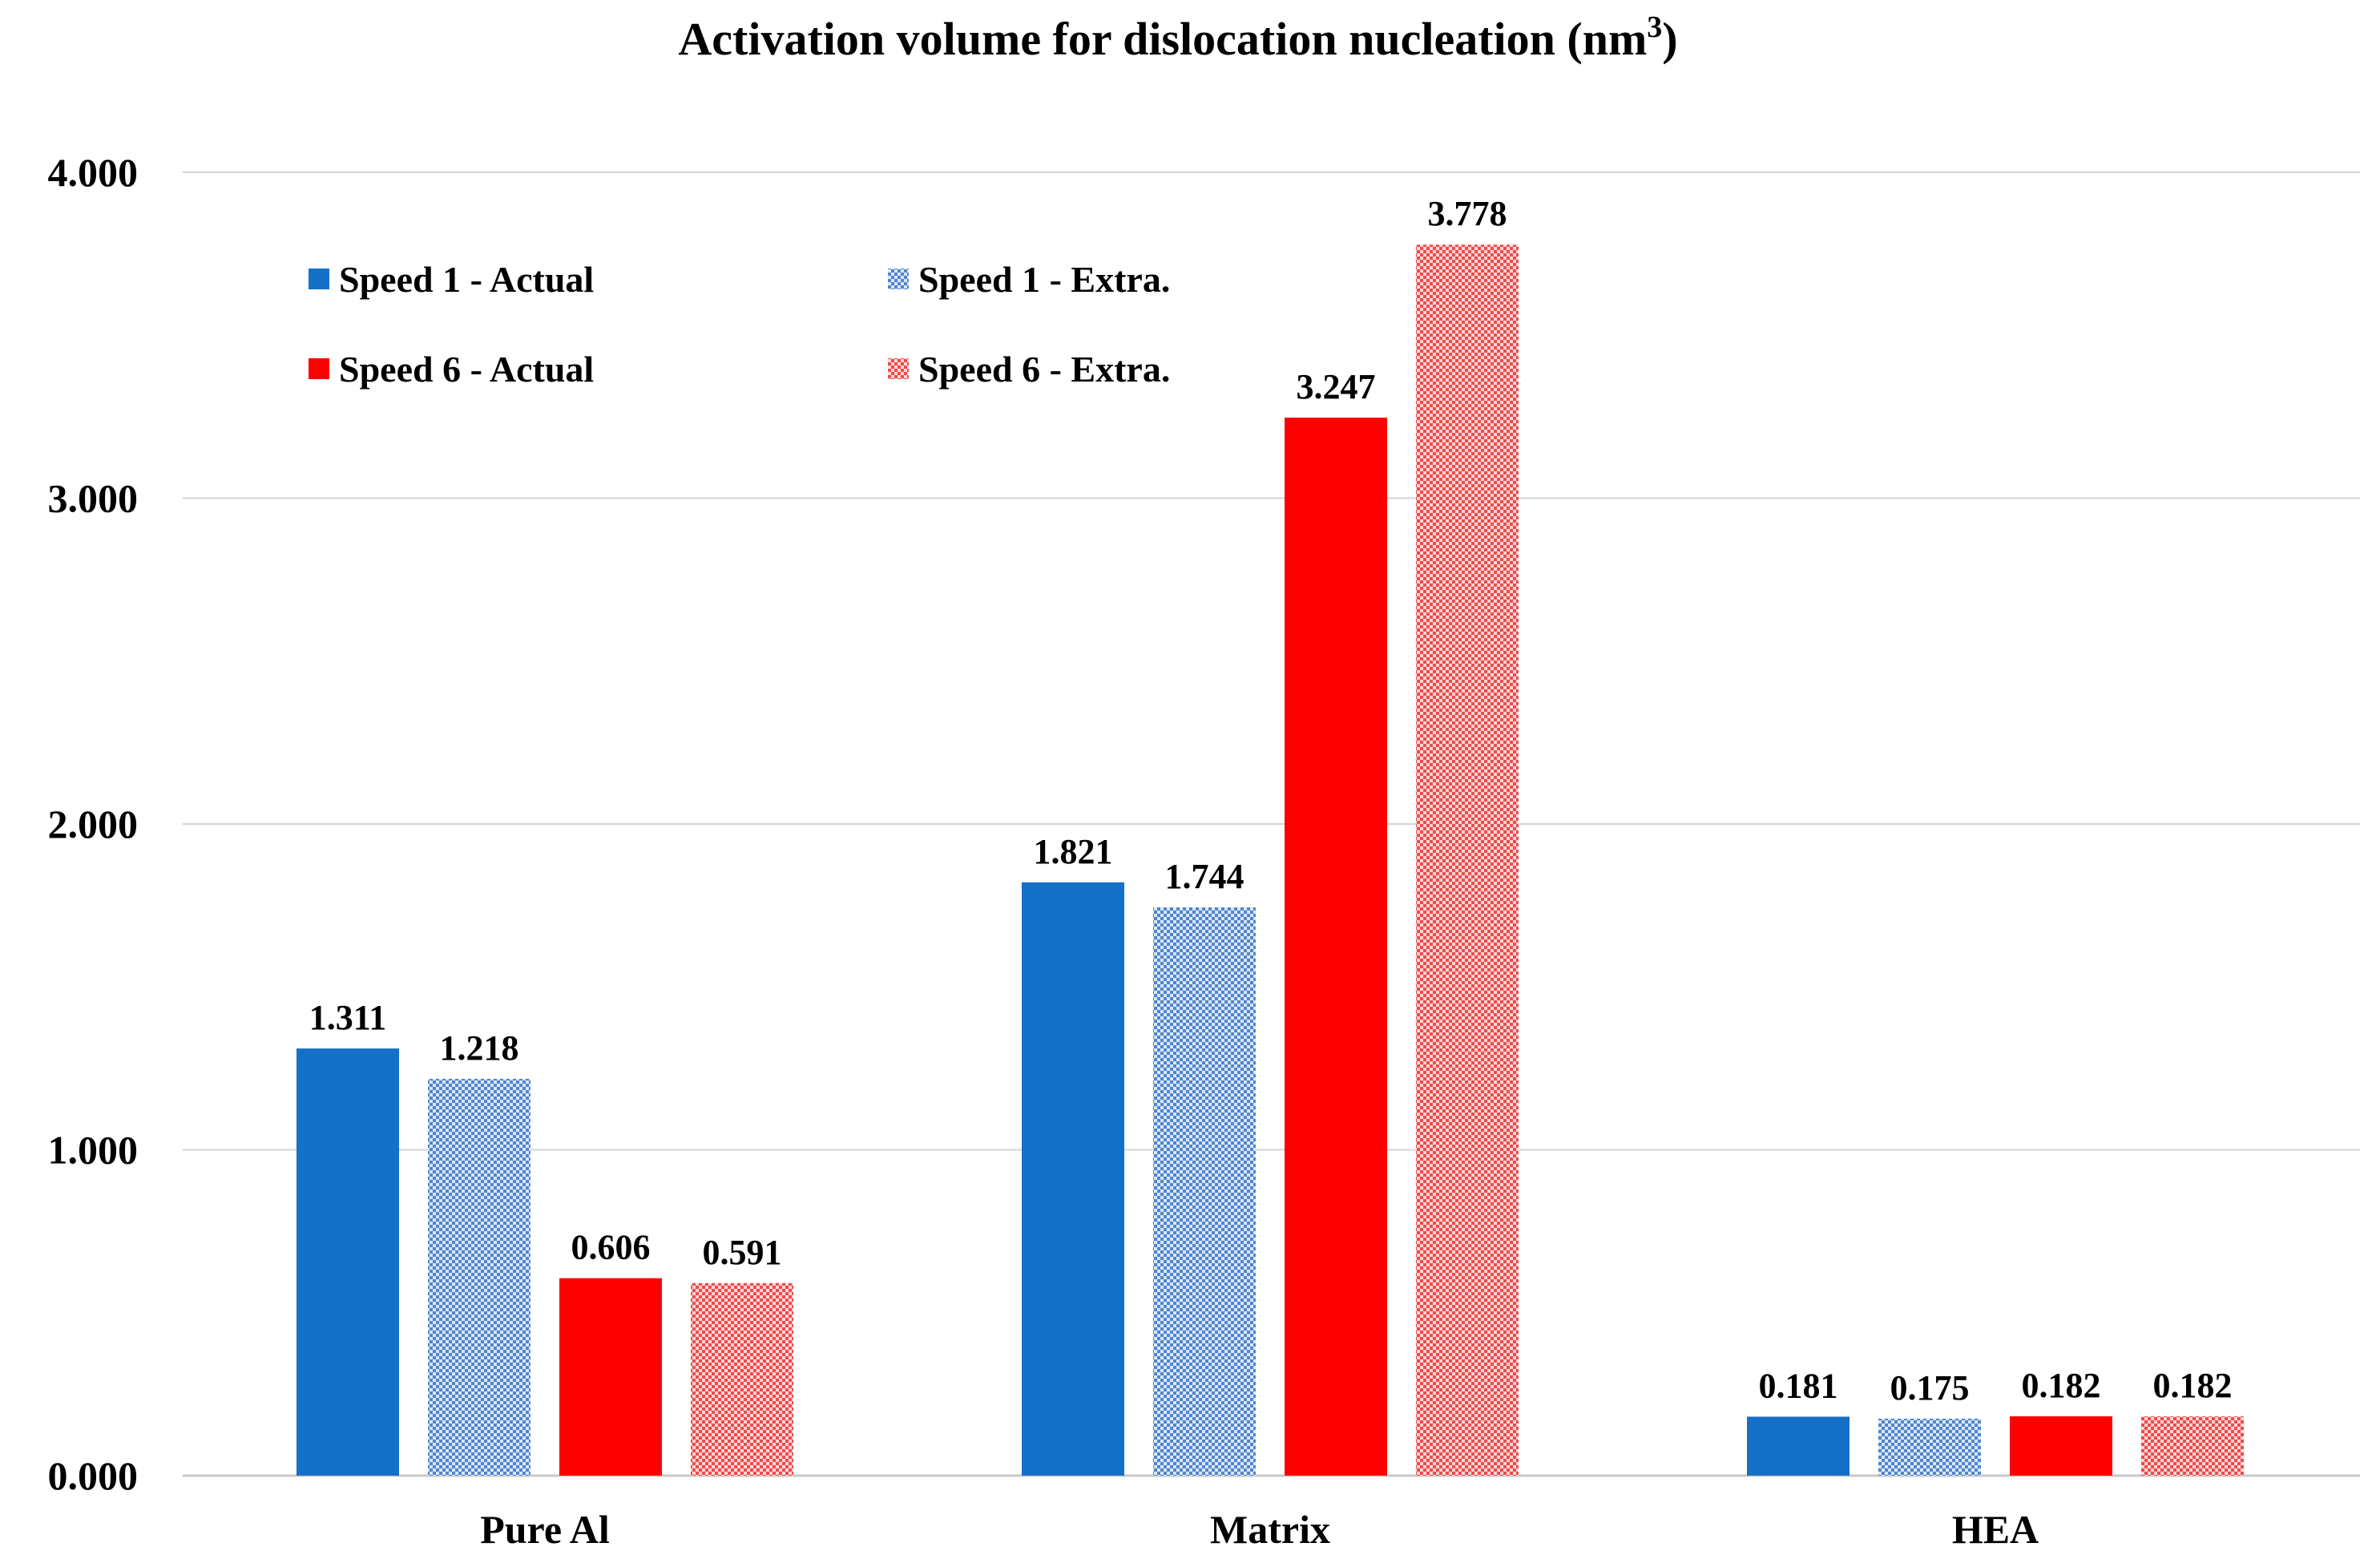 This screenshot has width=2380, height=1559. Describe the element at coordinates (467, 369) in the screenshot. I see `legend-label: Speed 6 - Actual` at that location.